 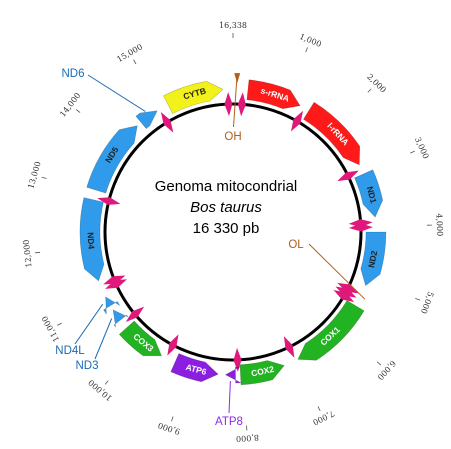 What do you see at coordinates (247, 438) in the screenshot?
I see `tick-label: 8,000` at bounding box center [247, 438].